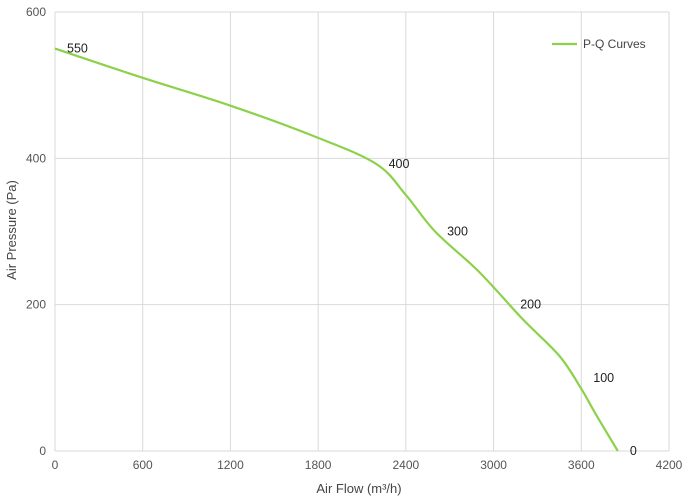  What do you see at coordinates (230, 465) in the screenshot?
I see `x-tick-label: 1200` at bounding box center [230, 465].